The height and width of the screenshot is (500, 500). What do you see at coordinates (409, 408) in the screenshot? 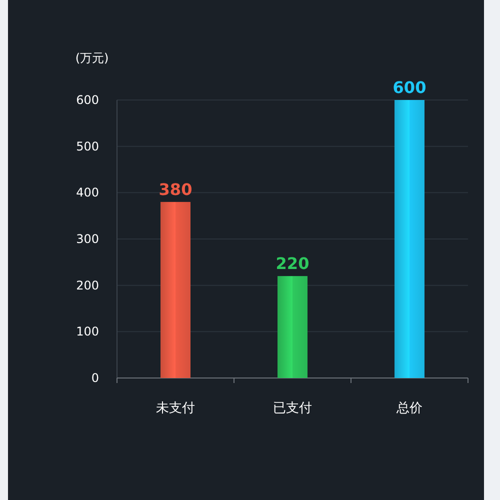
I see `x-tick-label: 总价` at bounding box center [409, 408].